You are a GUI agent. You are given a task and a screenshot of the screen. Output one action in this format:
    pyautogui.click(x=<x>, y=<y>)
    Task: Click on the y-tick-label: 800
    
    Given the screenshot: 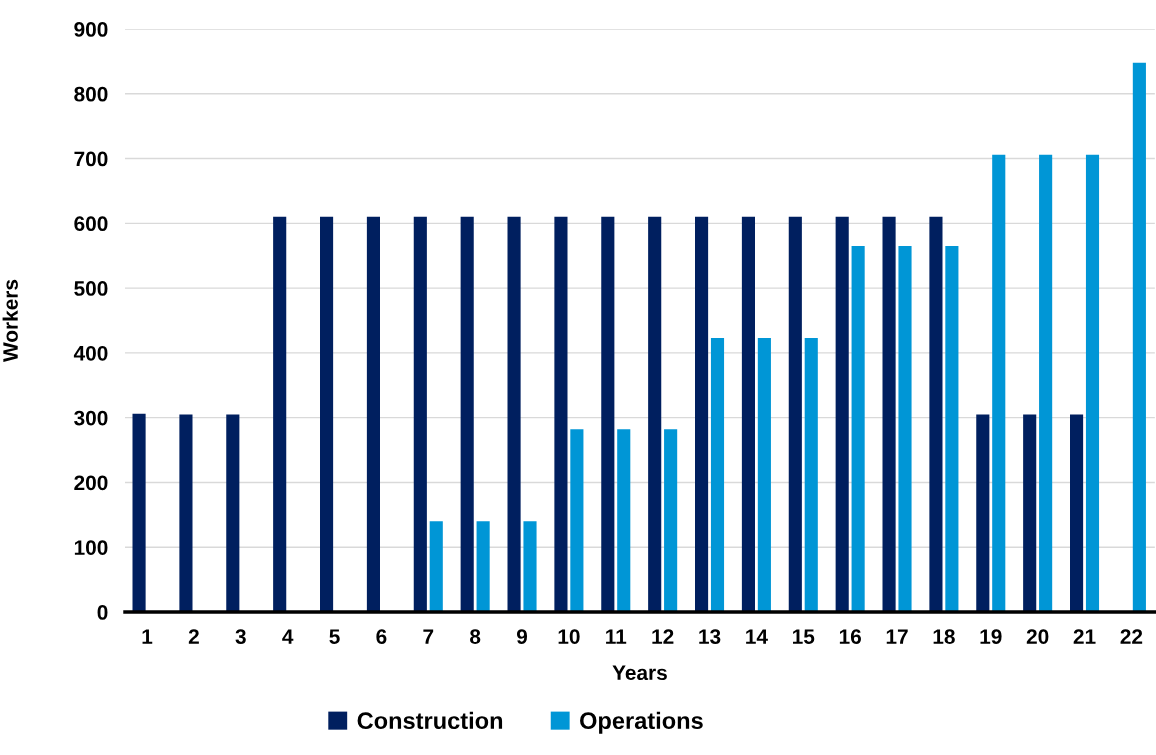 What is the action you would take?
    pyautogui.click(x=91, y=94)
    